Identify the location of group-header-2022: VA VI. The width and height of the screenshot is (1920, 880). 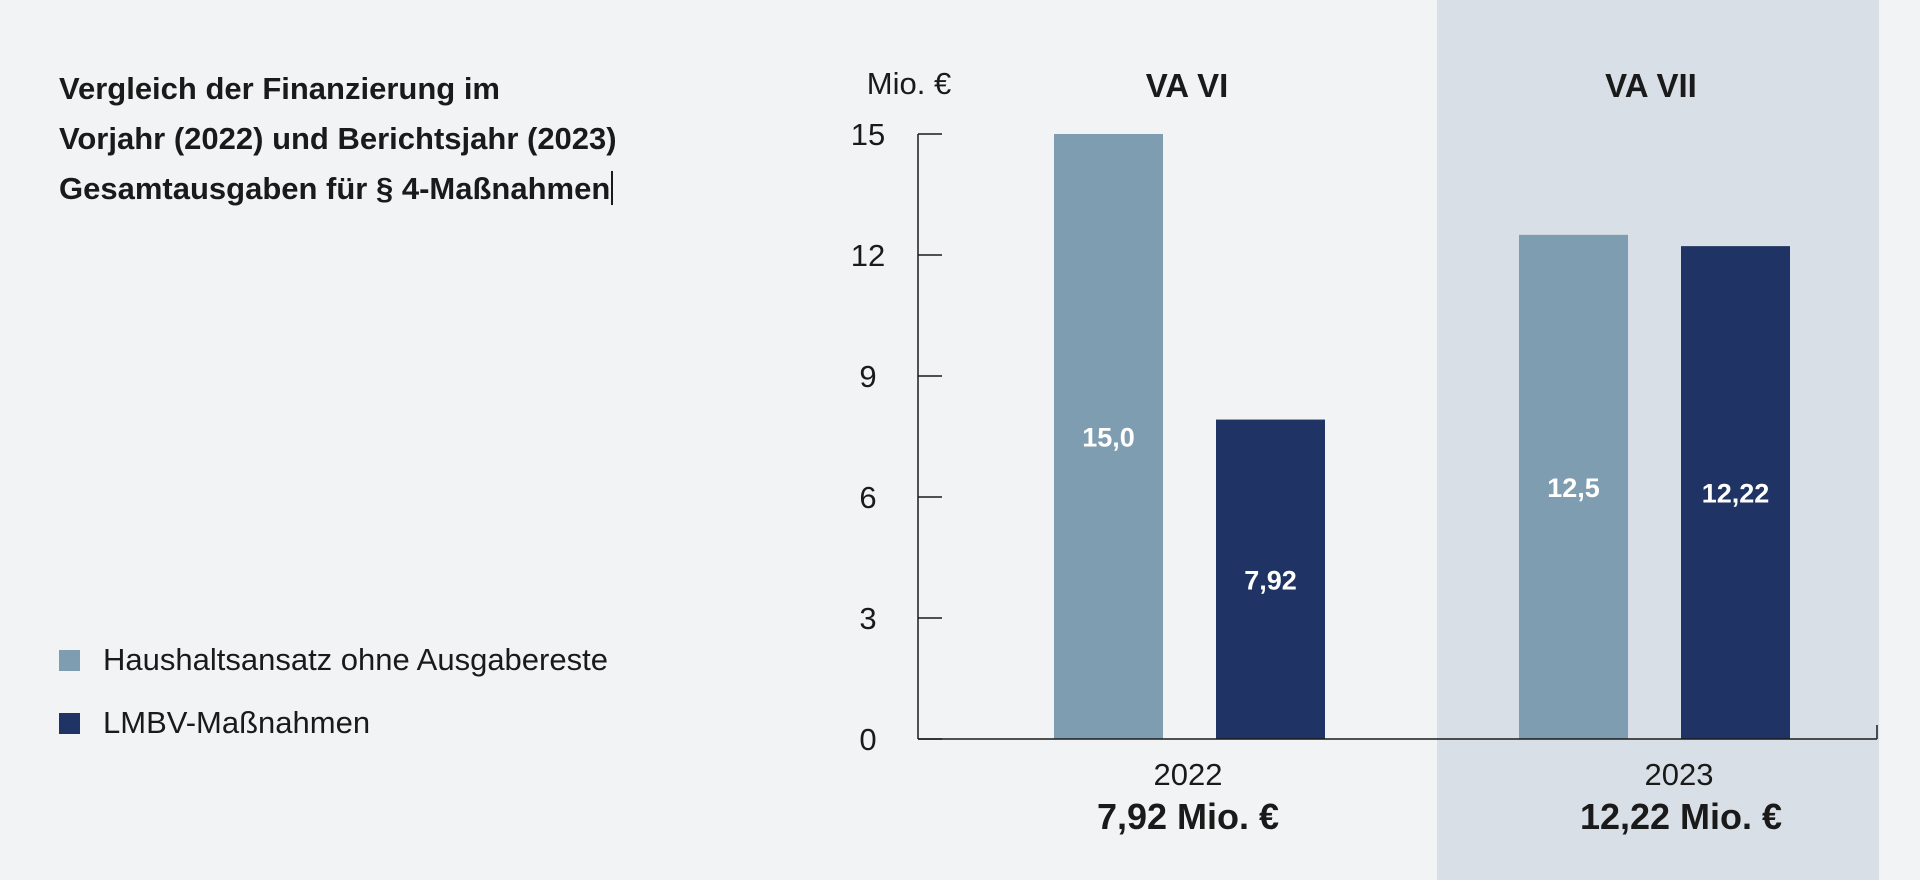
(1187, 85).